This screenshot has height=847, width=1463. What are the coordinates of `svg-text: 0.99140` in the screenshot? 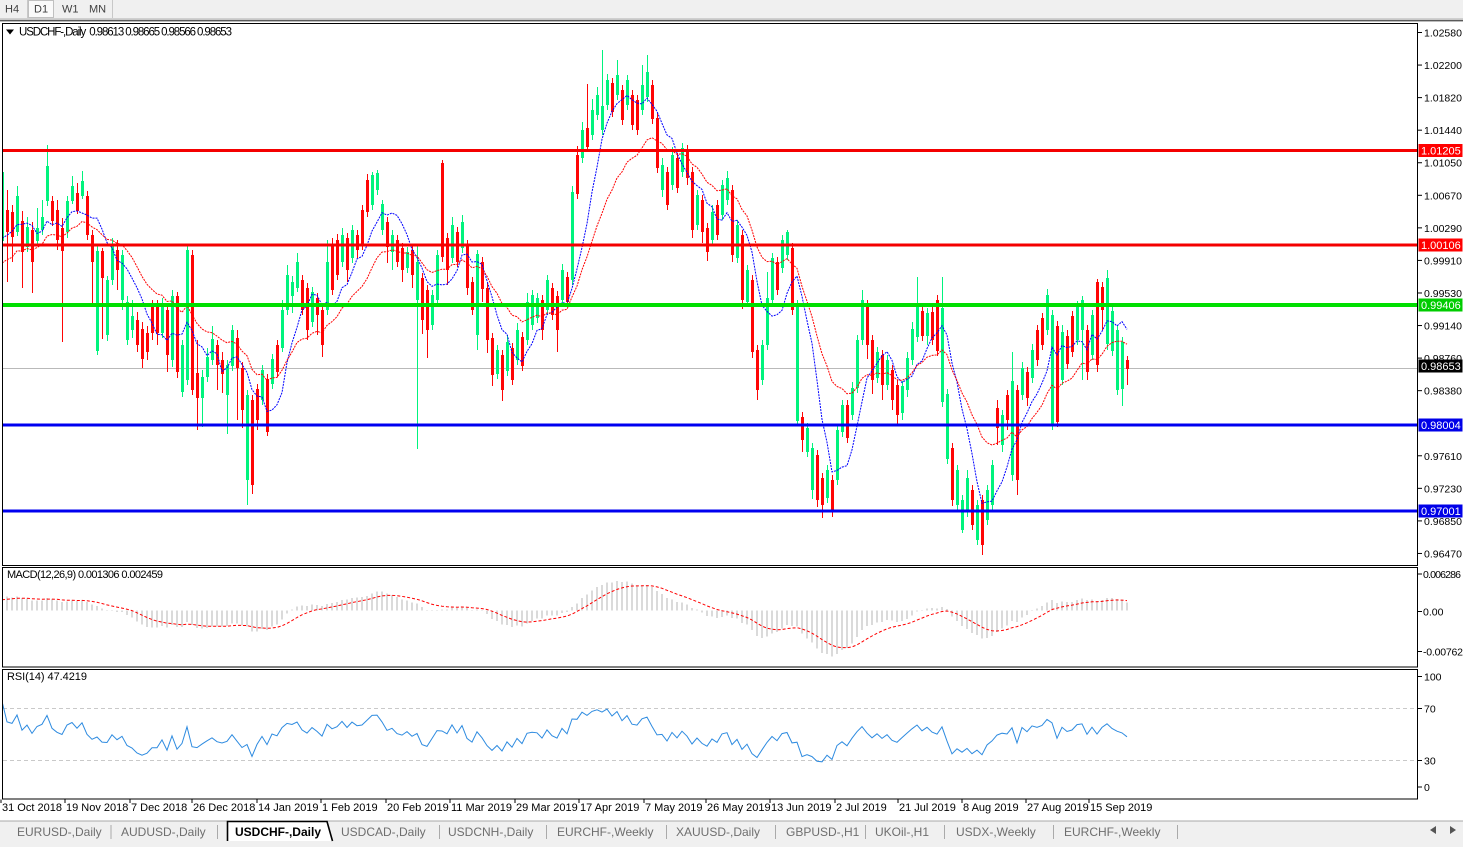 It's located at (1443, 327).